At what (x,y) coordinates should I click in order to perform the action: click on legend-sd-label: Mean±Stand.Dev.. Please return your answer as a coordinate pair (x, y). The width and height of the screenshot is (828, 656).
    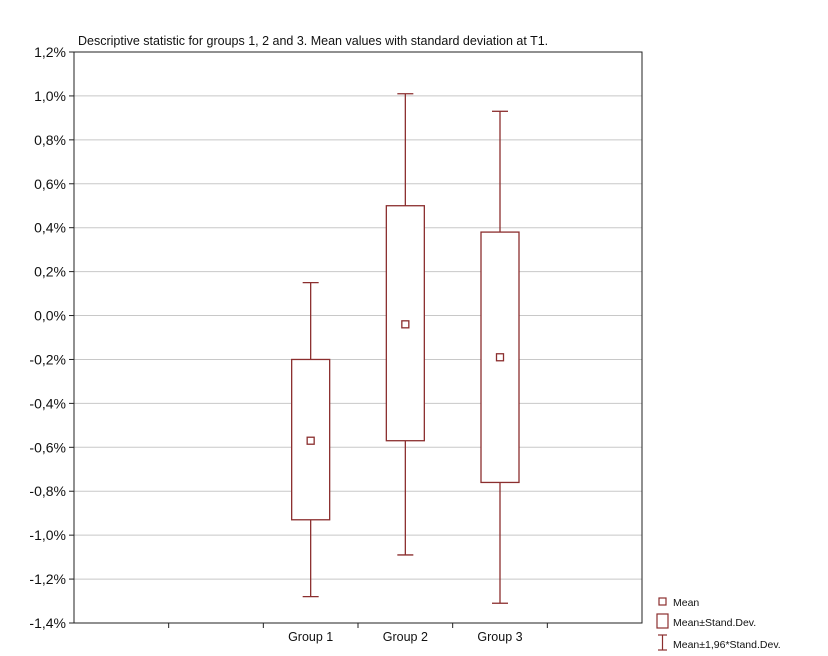
    Looking at the image, I should click on (714, 623).